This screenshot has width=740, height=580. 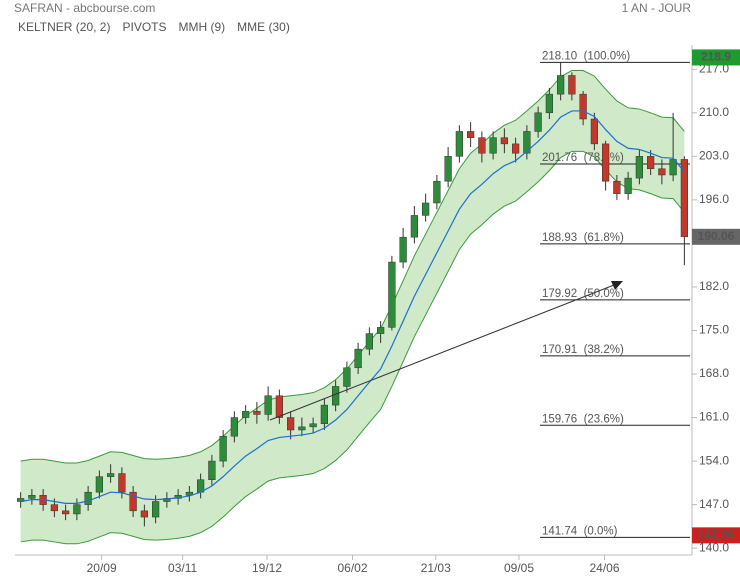 I want to click on fib-label: 159.76 (23.6%), so click(x=583, y=419).